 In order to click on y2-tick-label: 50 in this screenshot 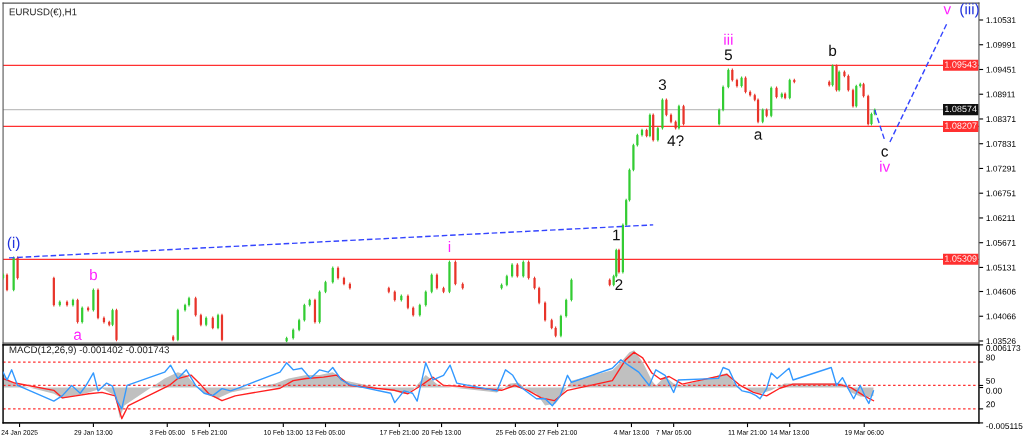, I will do `click(990, 380)`.